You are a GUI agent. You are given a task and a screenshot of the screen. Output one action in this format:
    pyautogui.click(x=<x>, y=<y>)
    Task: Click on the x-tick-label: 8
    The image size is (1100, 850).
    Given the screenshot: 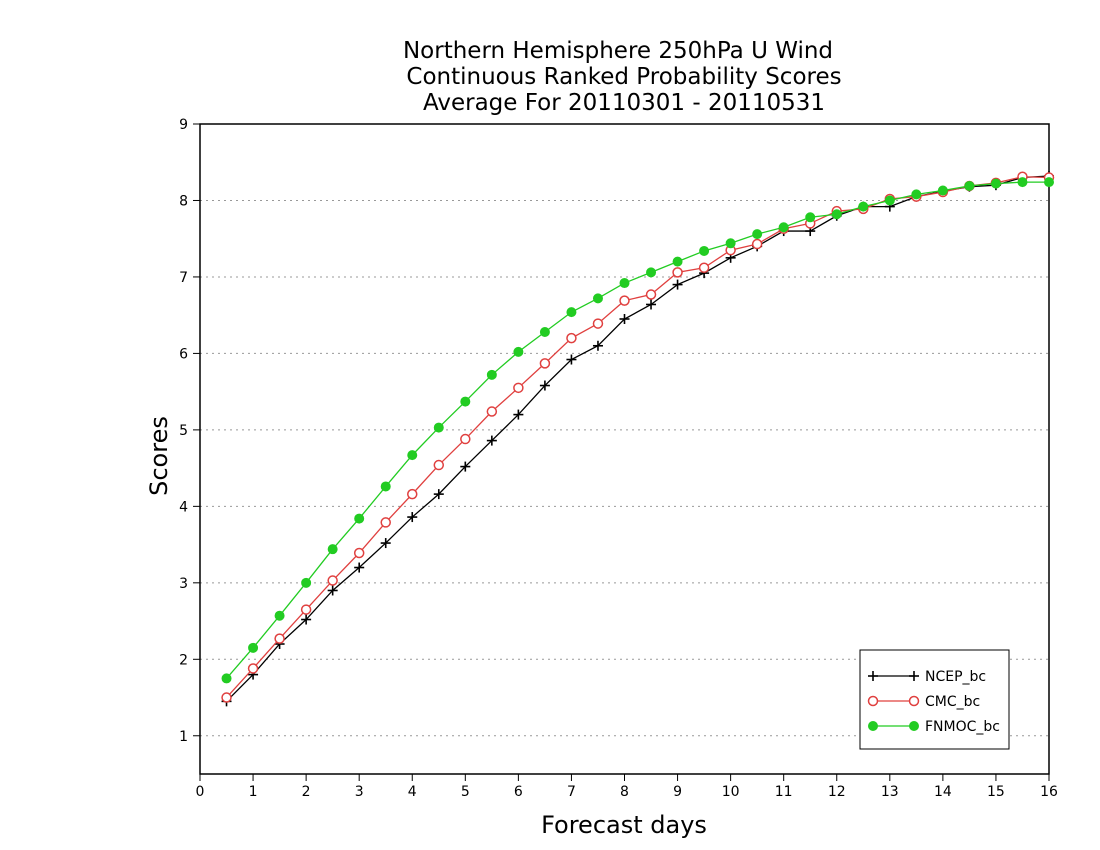 What is the action you would take?
    pyautogui.click(x=624, y=792)
    